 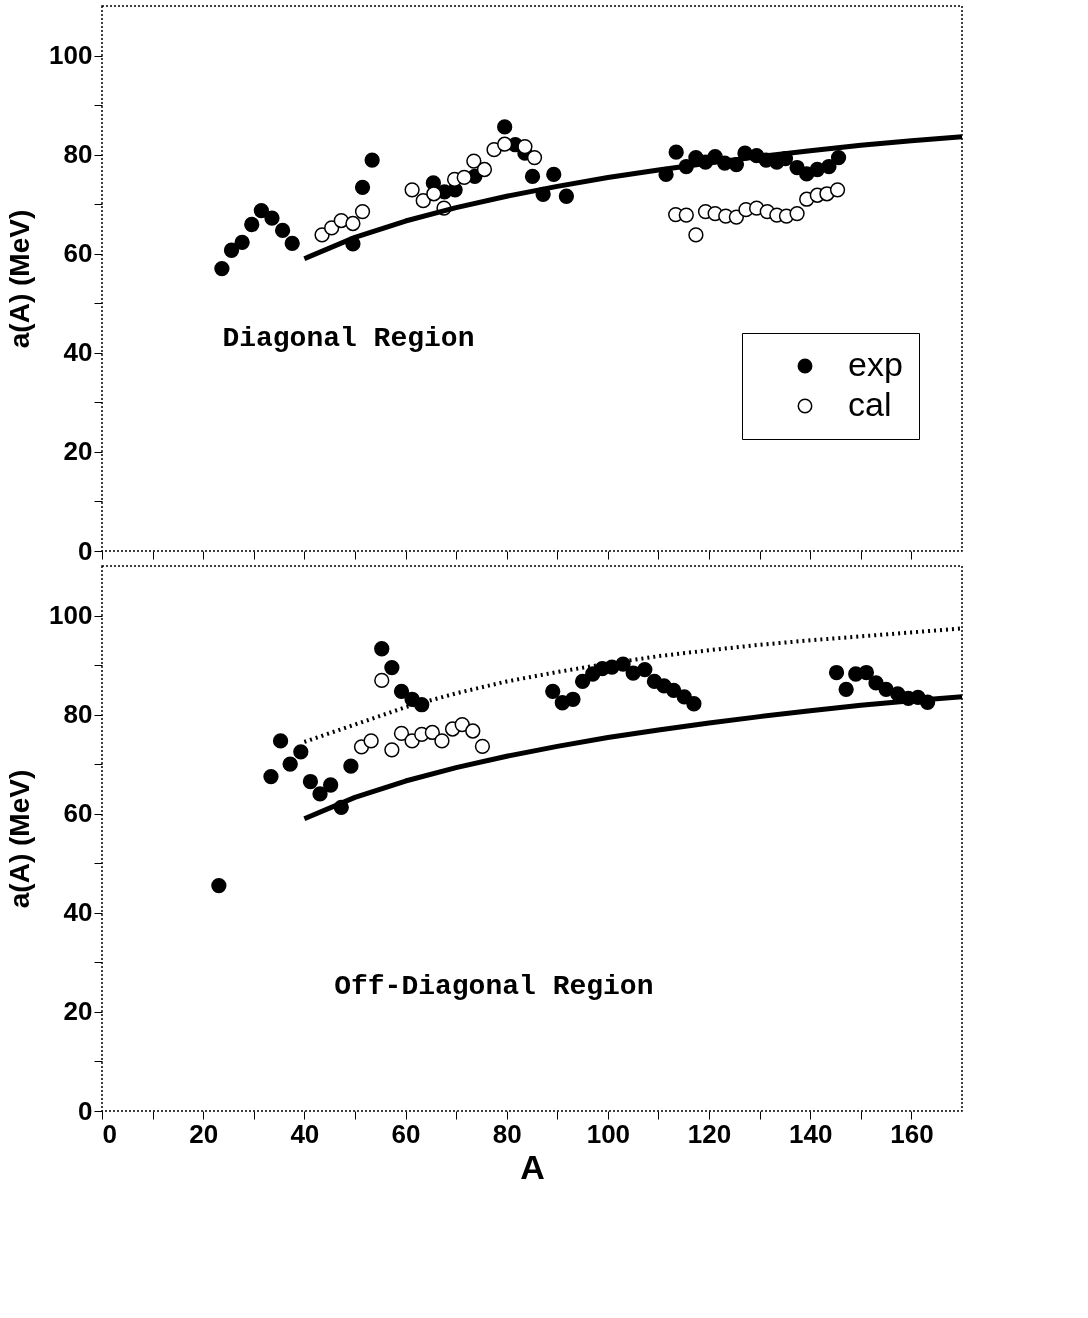 I want to click on legend-label: cal, so click(x=870, y=404).